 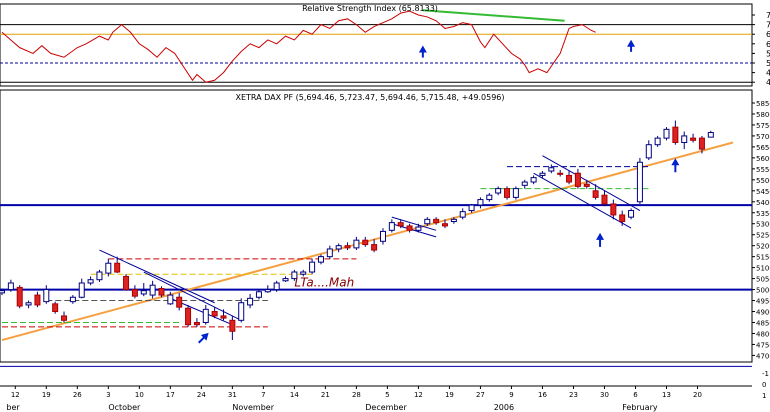 I want to click on rsi-arrow, so click(x=422, y=51).